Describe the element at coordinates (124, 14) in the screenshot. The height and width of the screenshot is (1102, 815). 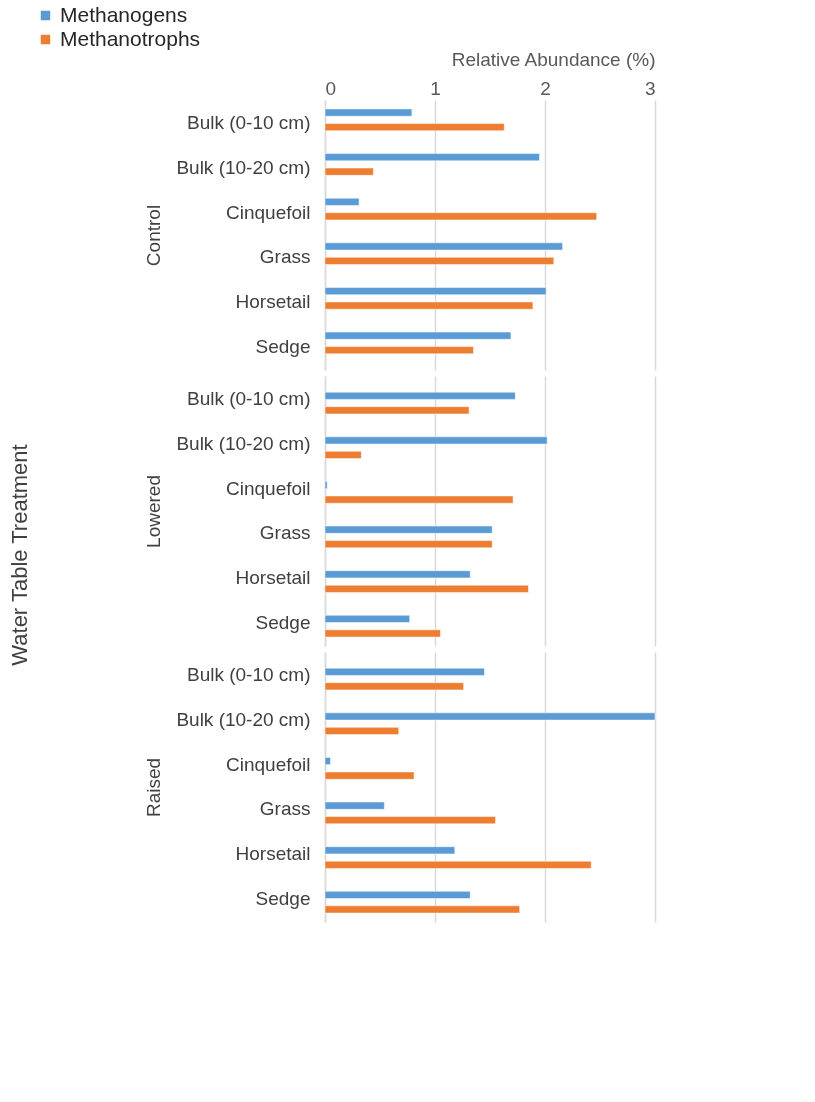
I see `legend-label: Methanogens` at that location.